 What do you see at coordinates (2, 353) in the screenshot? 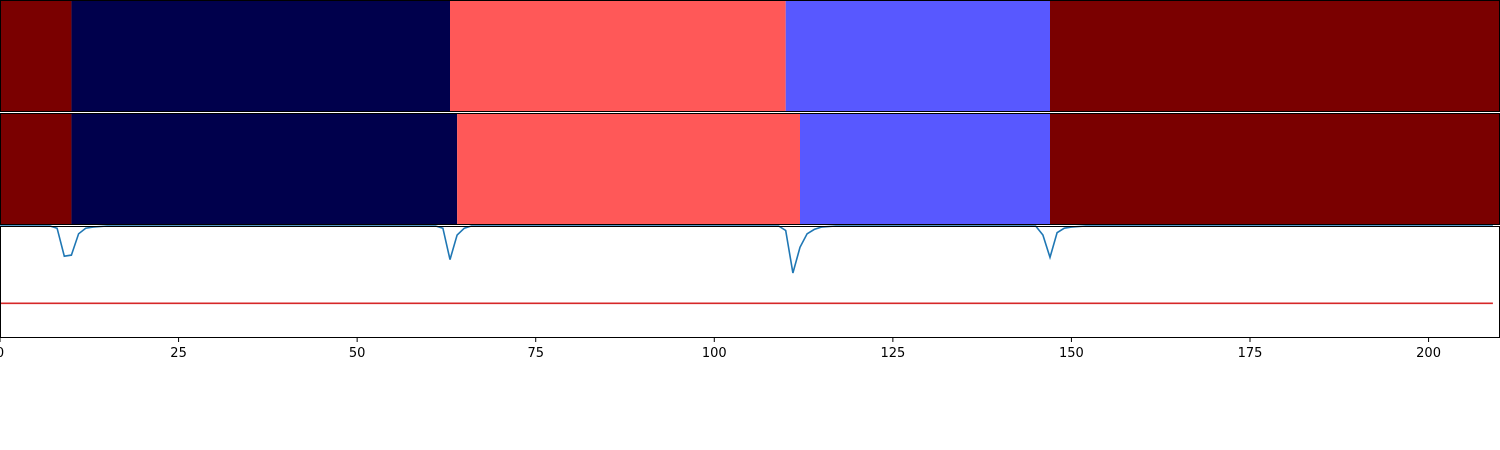
I see `x-tick-label: 0` at bounding box center [2, 353].